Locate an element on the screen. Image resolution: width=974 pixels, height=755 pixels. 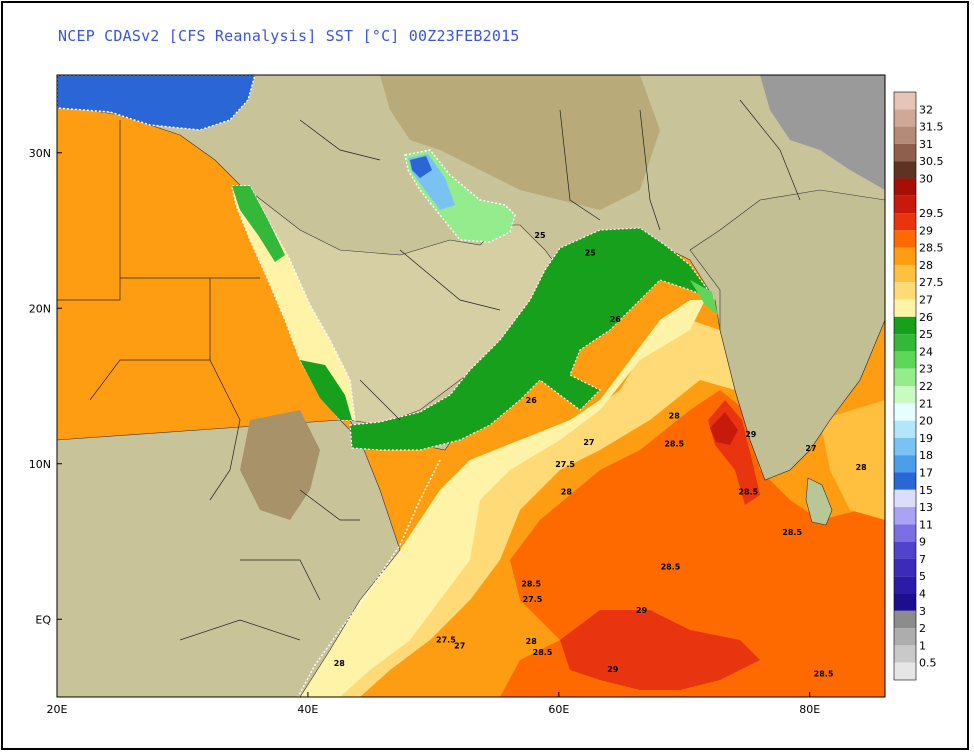
contour-label: 26 is located at coordinates (532, 400).